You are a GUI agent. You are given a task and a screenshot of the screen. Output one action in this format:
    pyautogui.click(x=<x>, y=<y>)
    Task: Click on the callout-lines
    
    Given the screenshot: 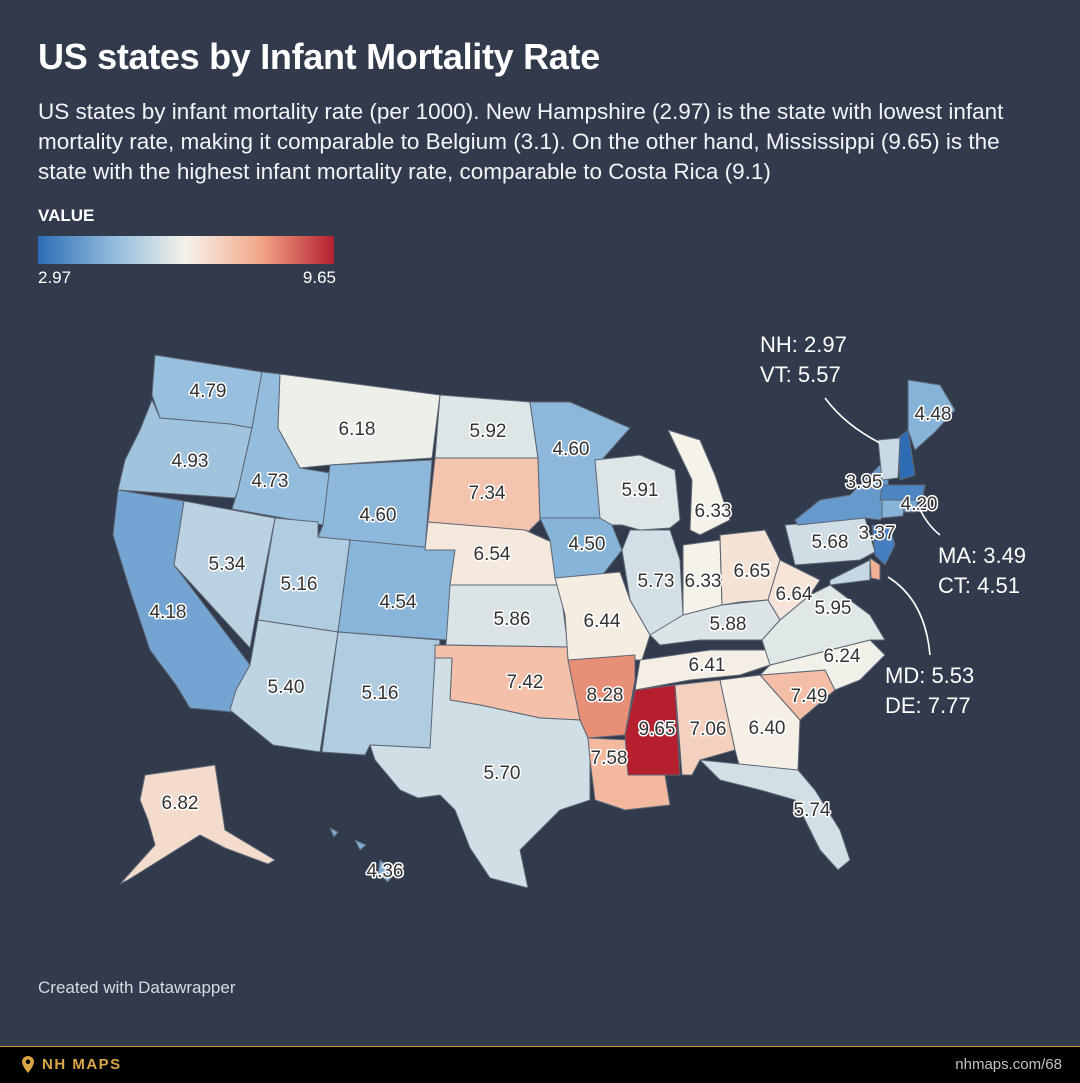 What is the action you would take?
    pyautogui.click(x=882, y=526)
    